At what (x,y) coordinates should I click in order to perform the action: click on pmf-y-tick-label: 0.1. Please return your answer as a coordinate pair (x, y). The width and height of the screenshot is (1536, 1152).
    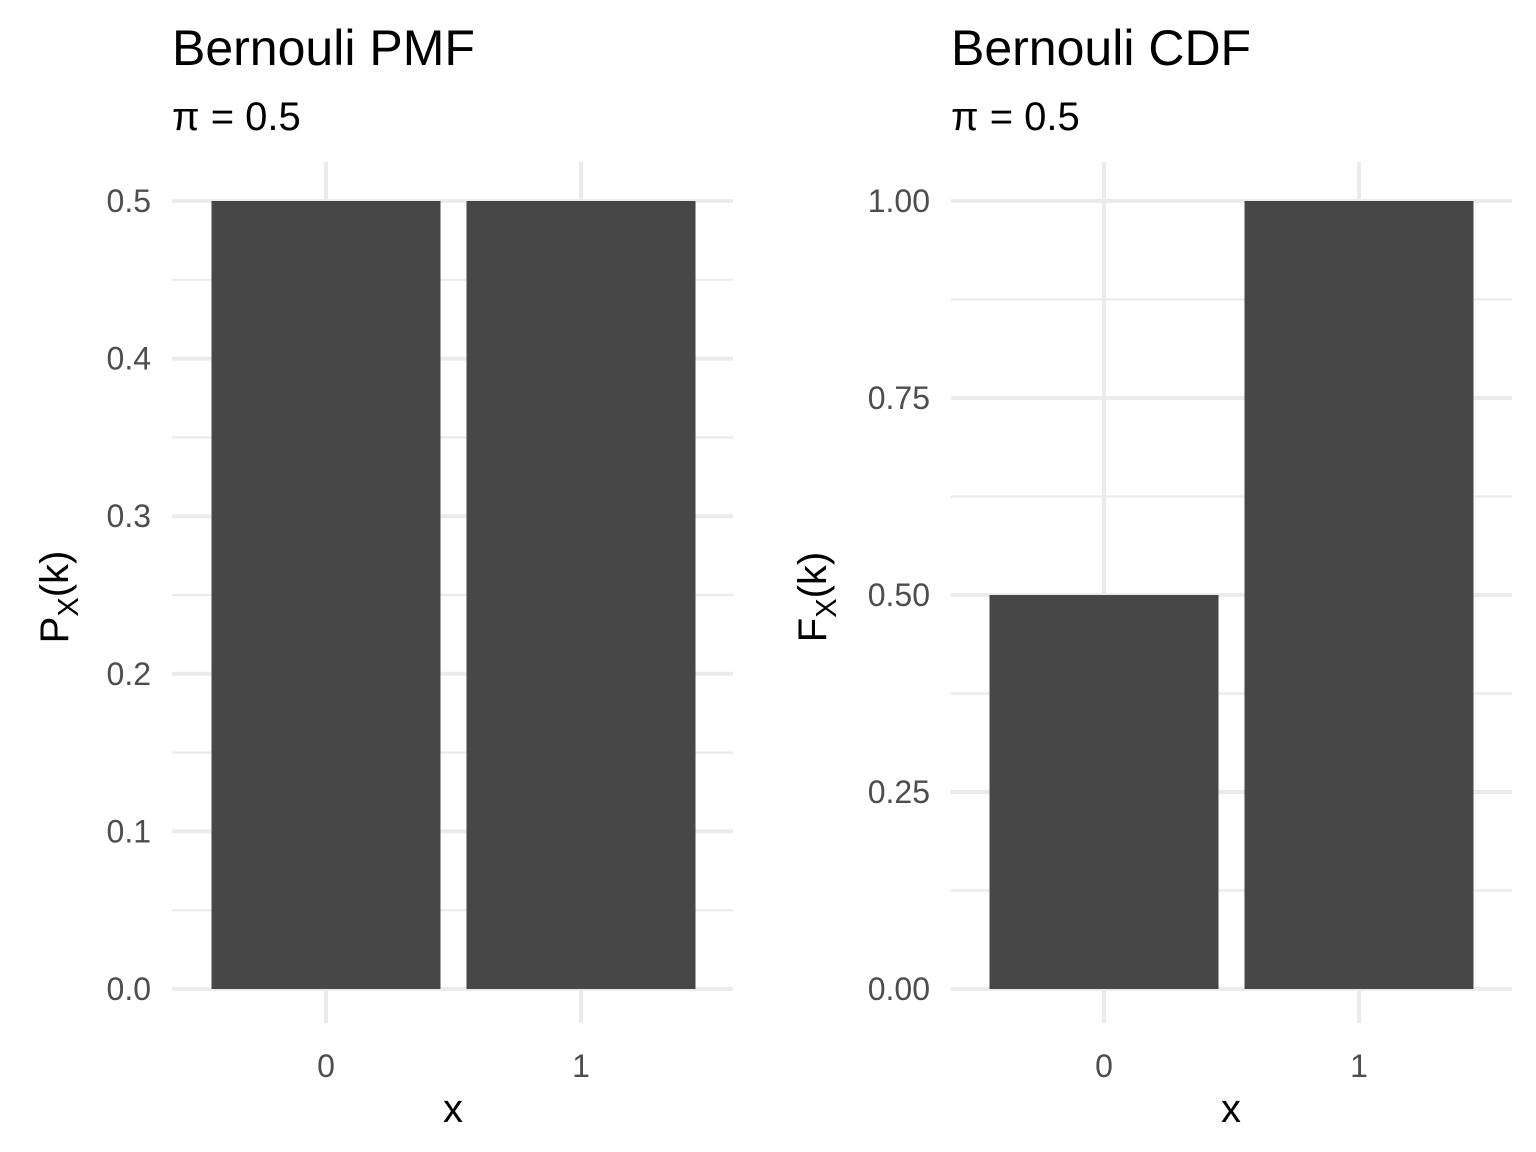
    Looking at the image, I should click on (129, 831).